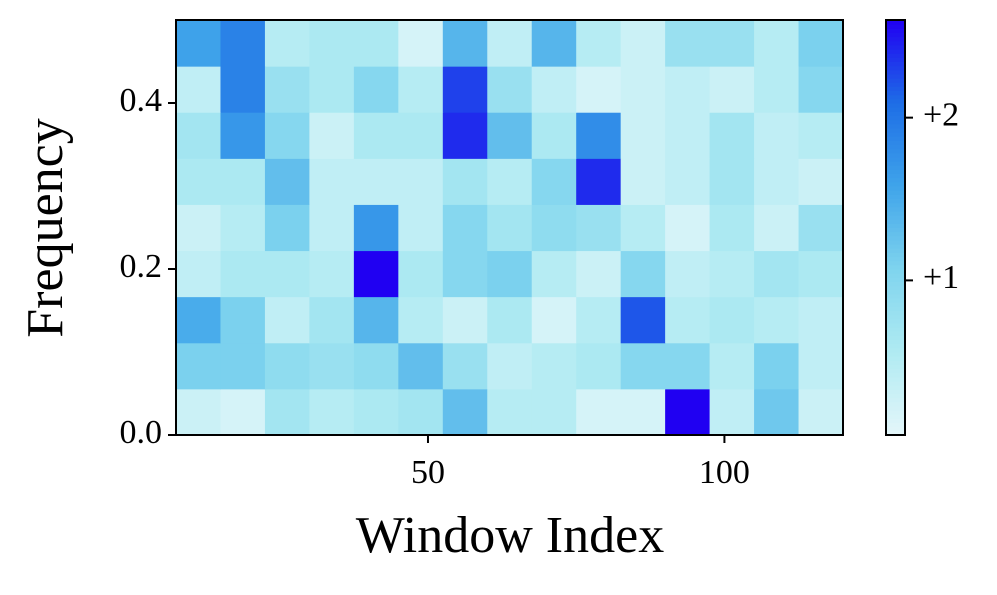 This screenshot has width=997, height=595. What do you see at coordinates (941, 114) in the screenshot?
I see `colorbar-tick-label: +2` at bounding box center [941, 114].